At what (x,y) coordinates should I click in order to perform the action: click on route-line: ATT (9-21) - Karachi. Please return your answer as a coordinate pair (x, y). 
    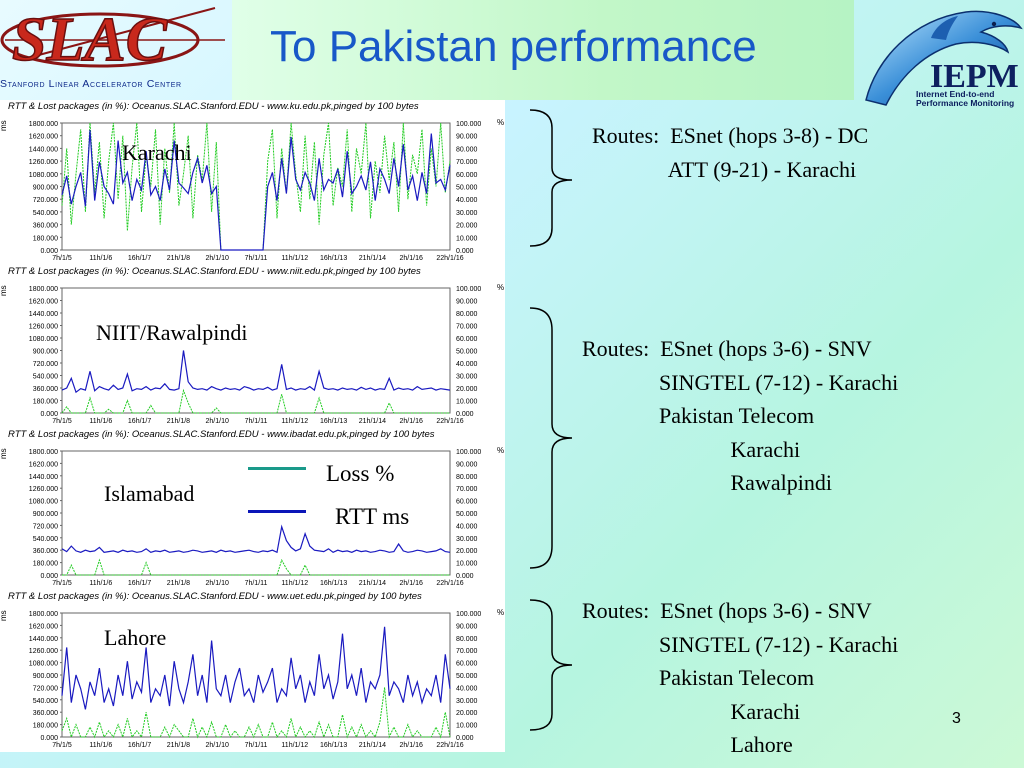
    Looking at the image, I should click on (724, 169).